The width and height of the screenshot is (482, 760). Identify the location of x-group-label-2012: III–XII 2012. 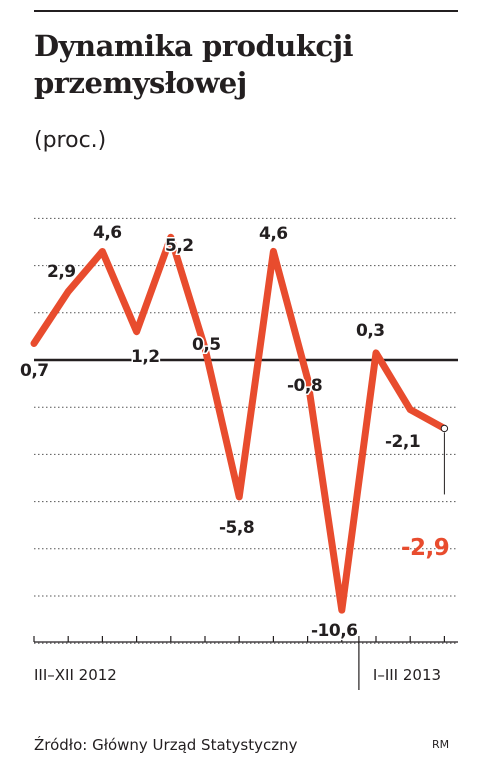
(75, 675).